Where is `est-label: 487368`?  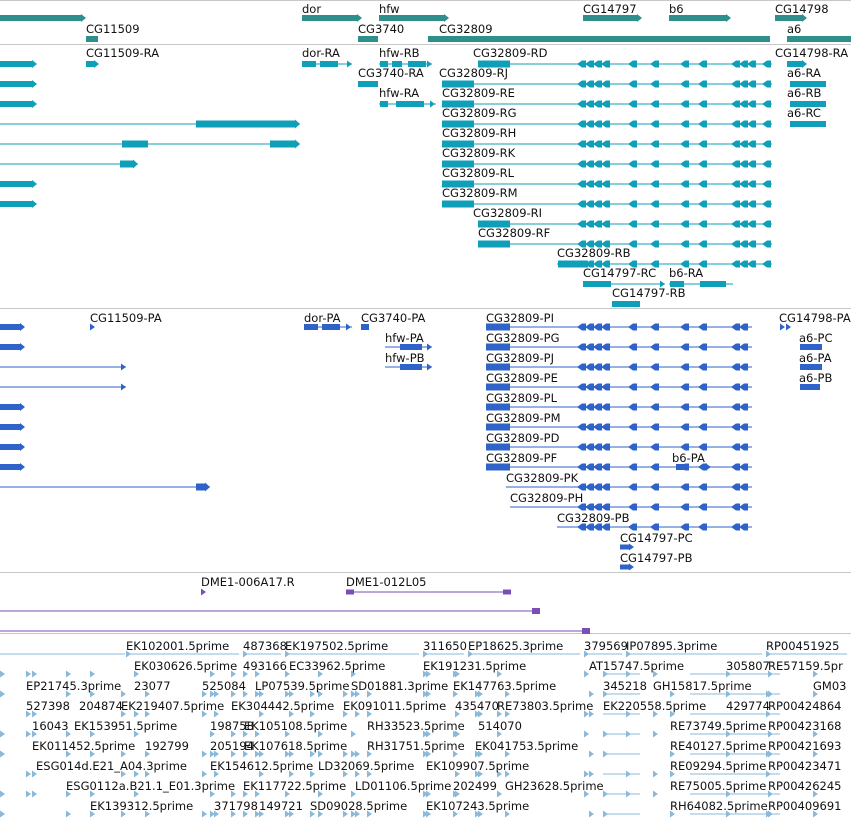 est-label: 487368 is located at coordinates (265, 646).